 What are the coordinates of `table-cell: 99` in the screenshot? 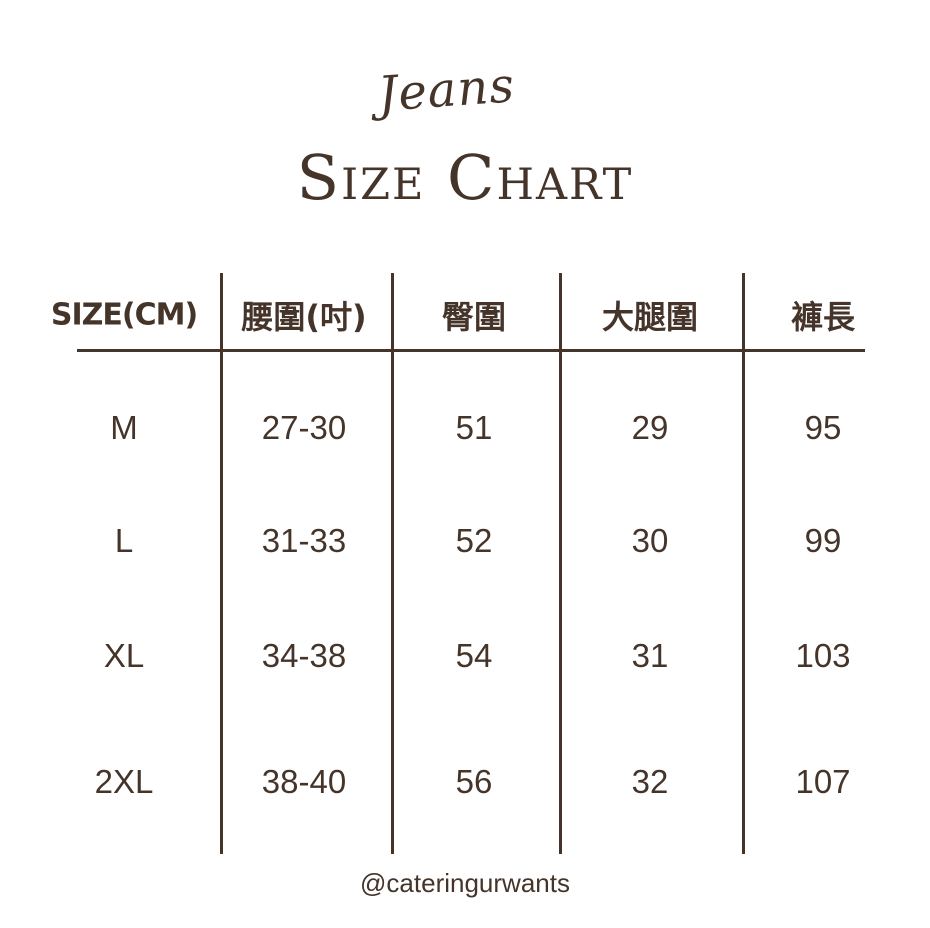 It's located at (823, 540).